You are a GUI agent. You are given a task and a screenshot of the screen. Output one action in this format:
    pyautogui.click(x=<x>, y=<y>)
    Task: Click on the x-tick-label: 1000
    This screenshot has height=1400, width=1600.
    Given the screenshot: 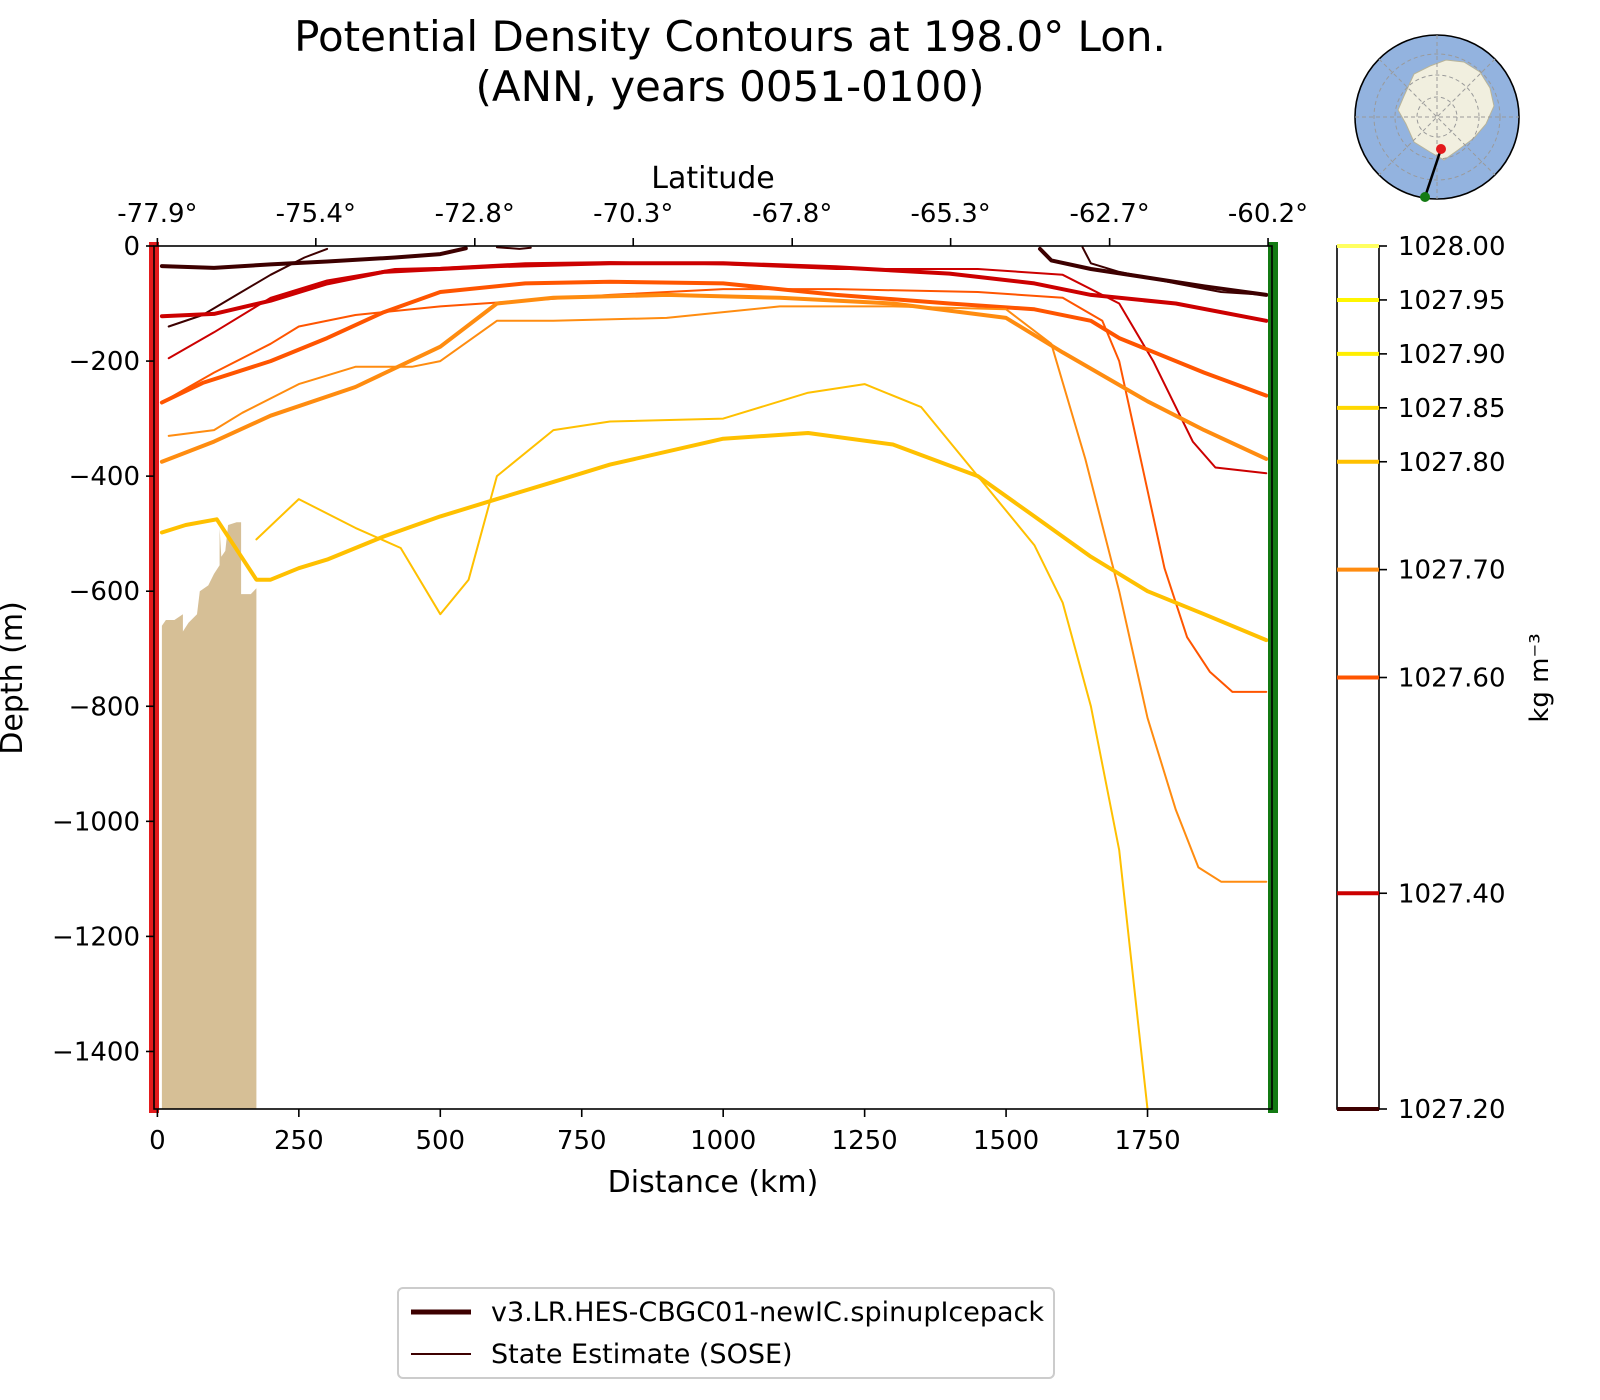 What is the action you would take?
    pyautogui.click(x=723, y=1141)
    